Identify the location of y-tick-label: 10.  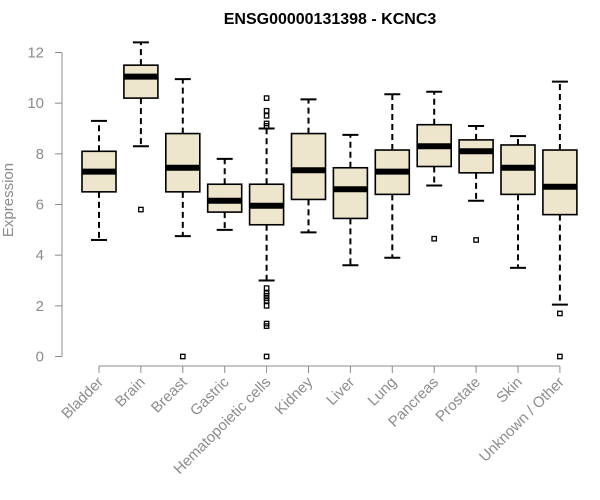
(35, 103).